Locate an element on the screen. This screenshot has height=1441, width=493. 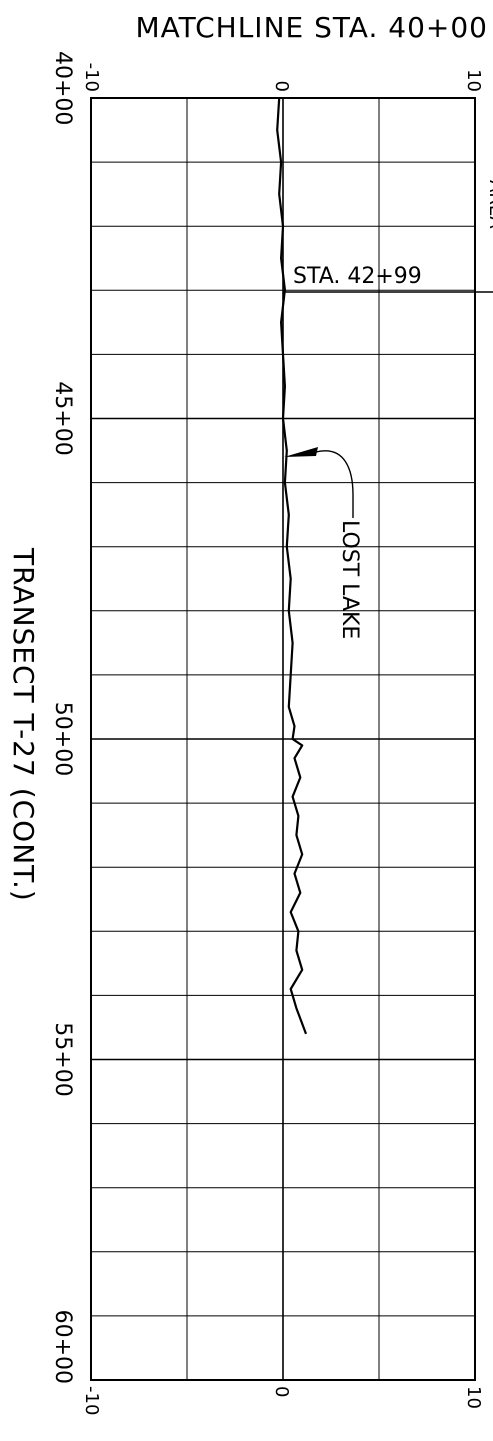
top-scale-right-tick: 10 is located at coordinates (473, 80).